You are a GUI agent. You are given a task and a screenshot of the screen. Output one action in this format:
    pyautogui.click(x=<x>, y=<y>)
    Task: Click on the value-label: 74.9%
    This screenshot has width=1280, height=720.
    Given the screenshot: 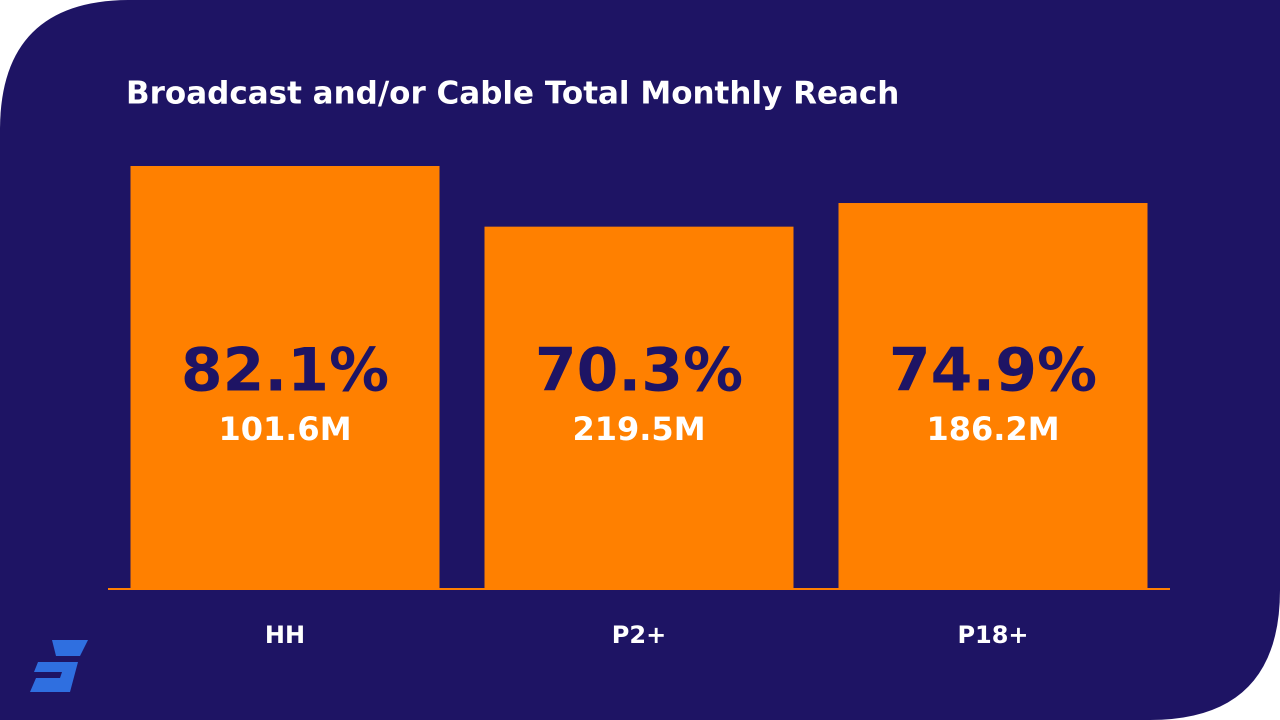 What is the action you would take?
    pyautogui.click(x=993, y=371)
    